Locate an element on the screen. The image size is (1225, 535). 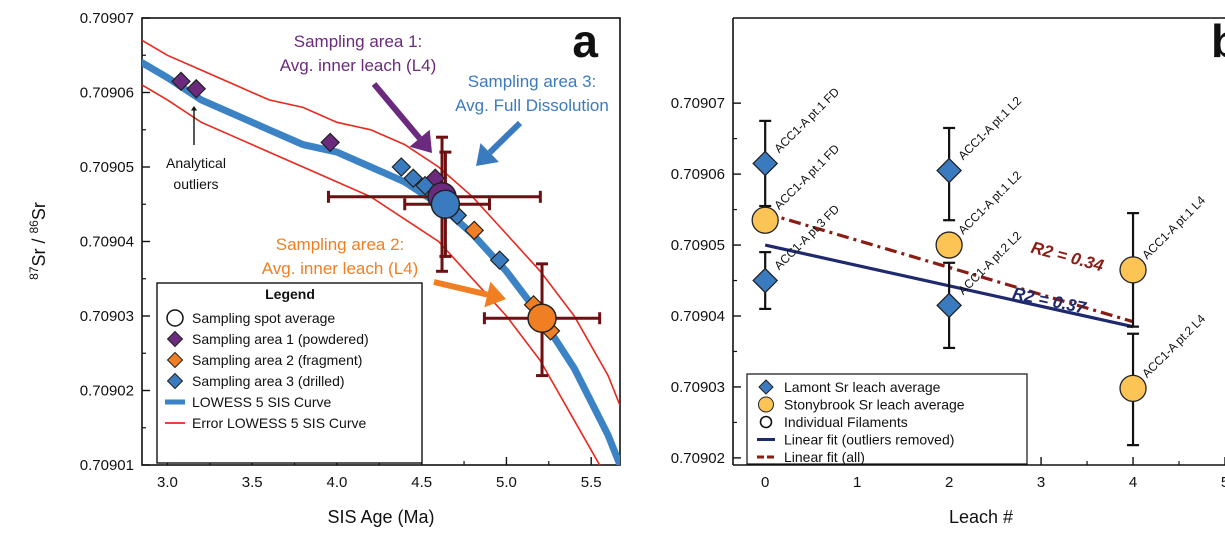
arrow-area-1-head is located at coordinates (420, 141).